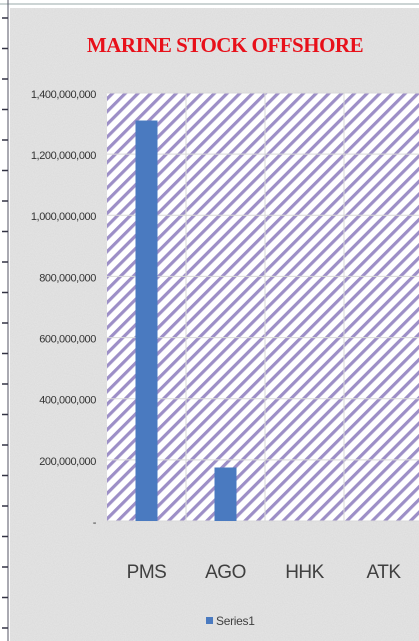 This screenshot has width=419, height=641. What do you see at coordinates (225, 45) in the screenshot?
I see `chart-title: MARINE STOCK OFFSHORE` at bounding box center [225, 45].